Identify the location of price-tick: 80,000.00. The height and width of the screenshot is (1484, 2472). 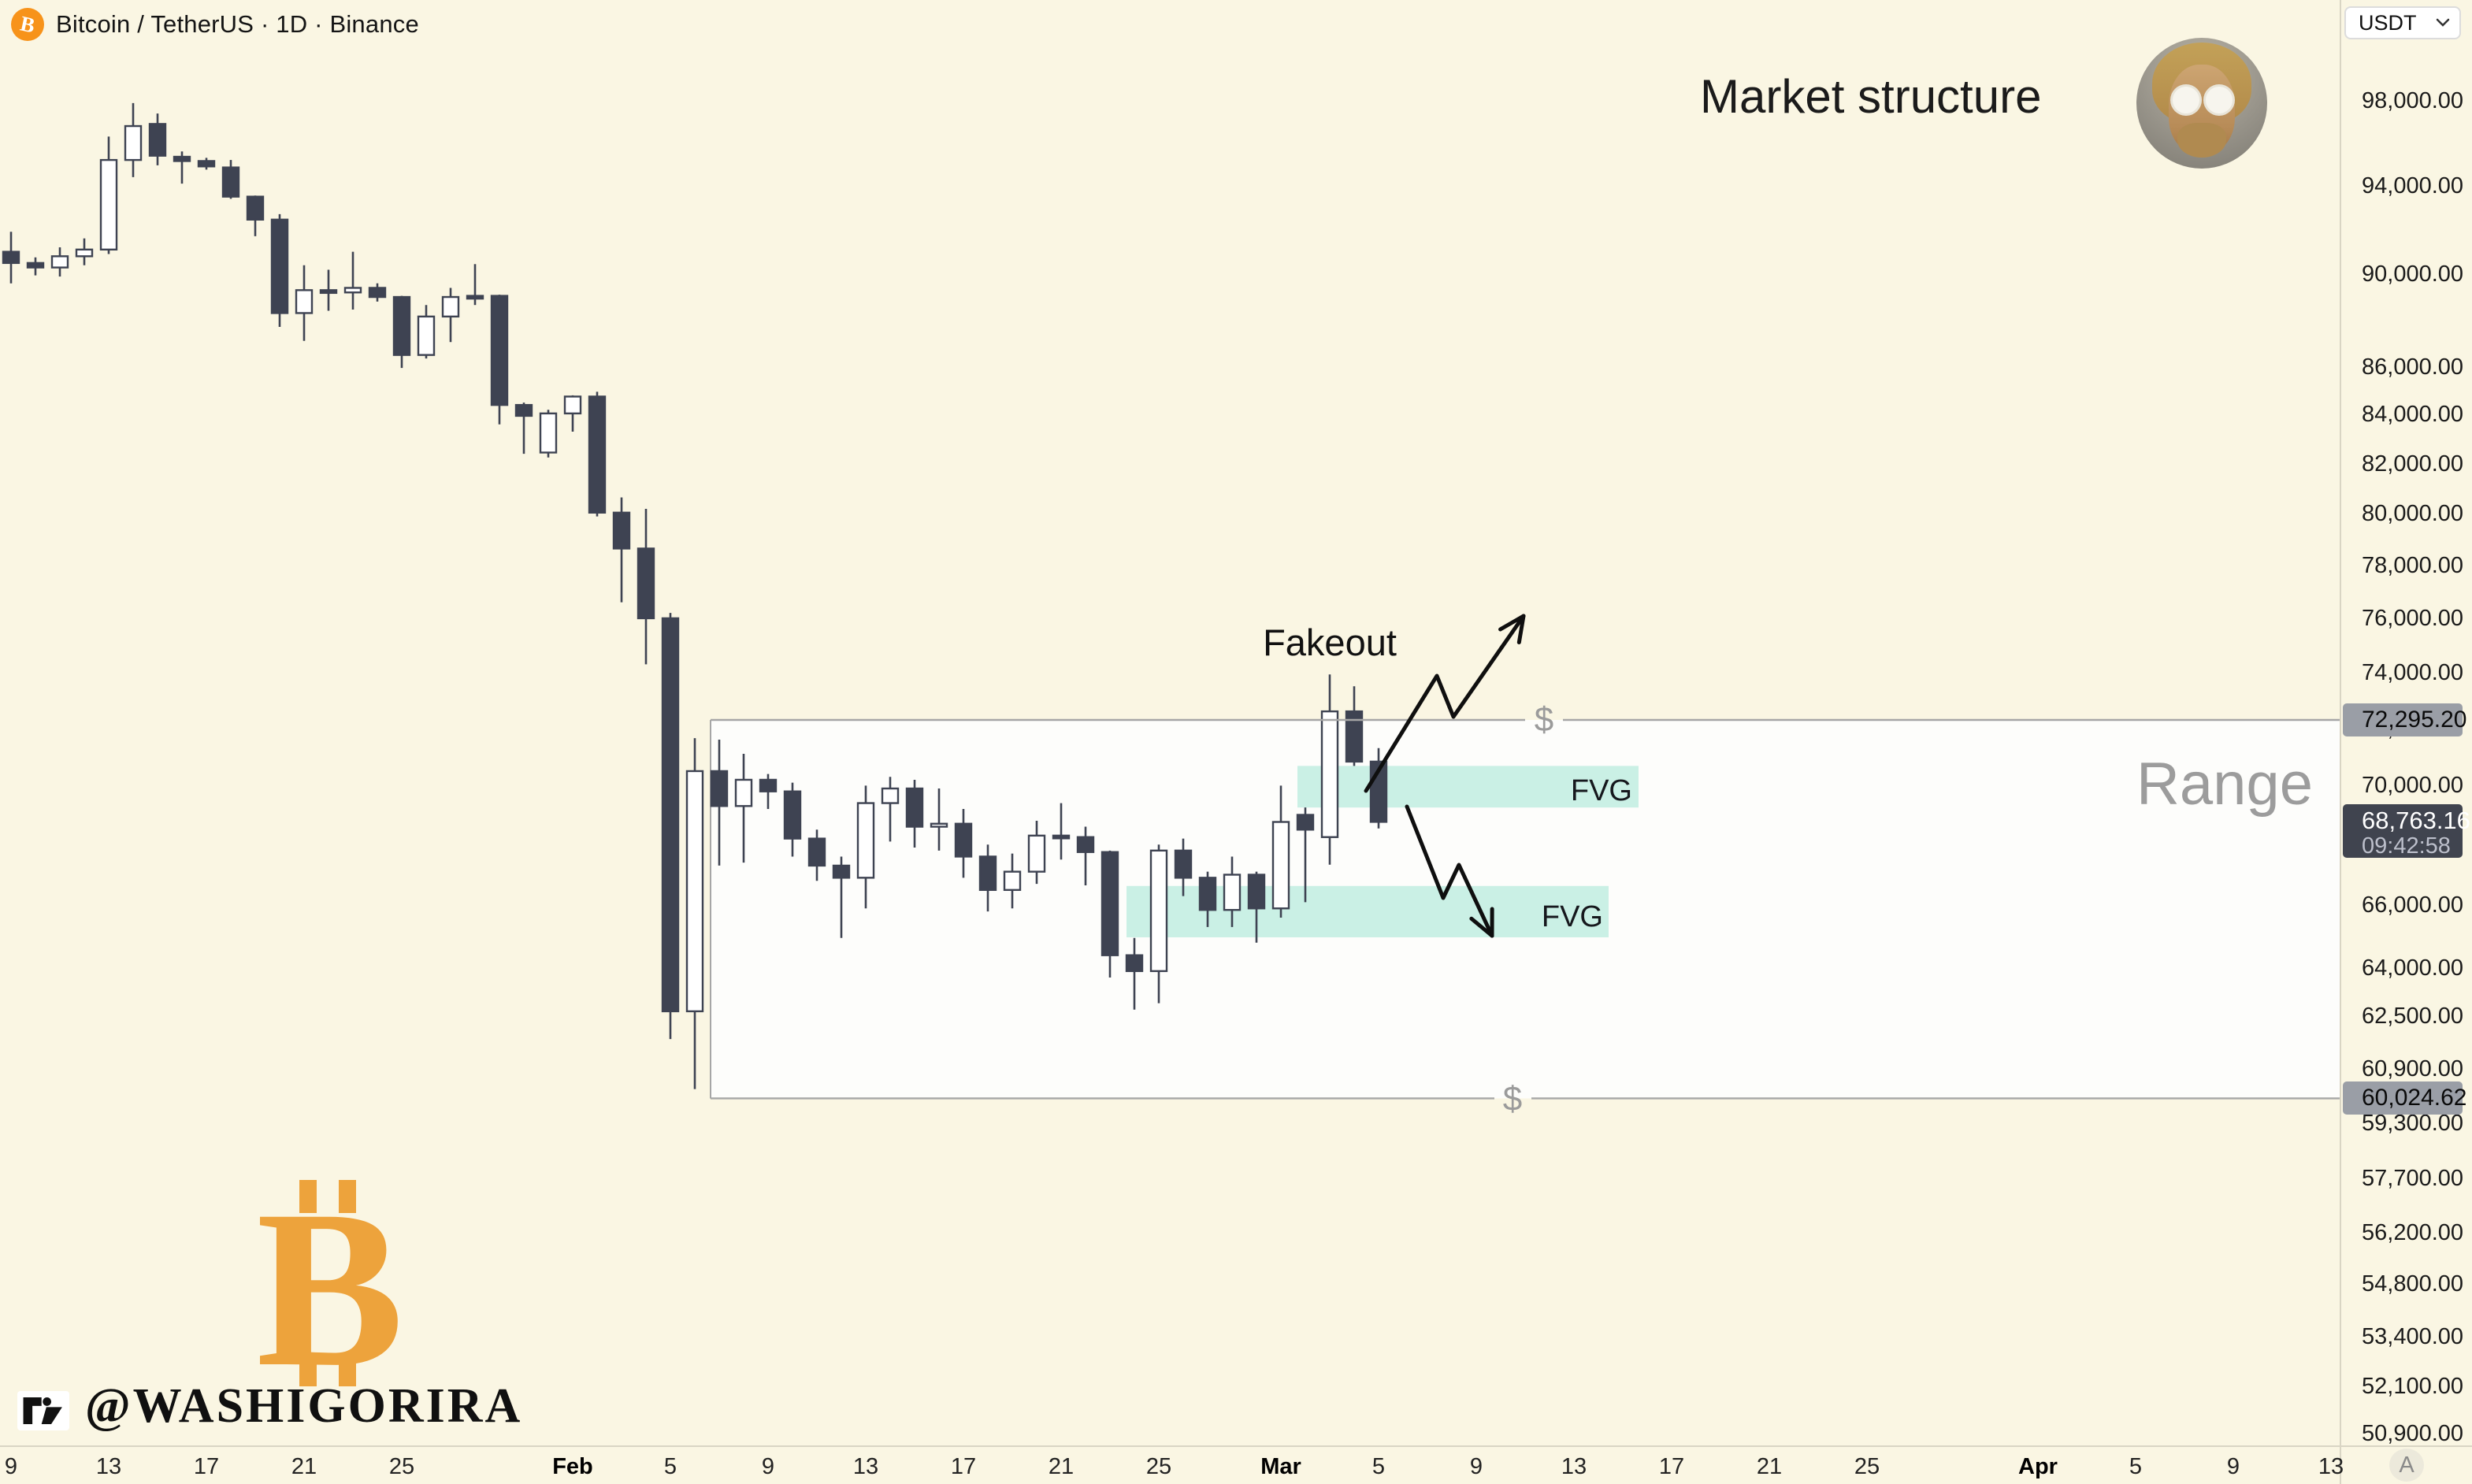
(2413, 514).